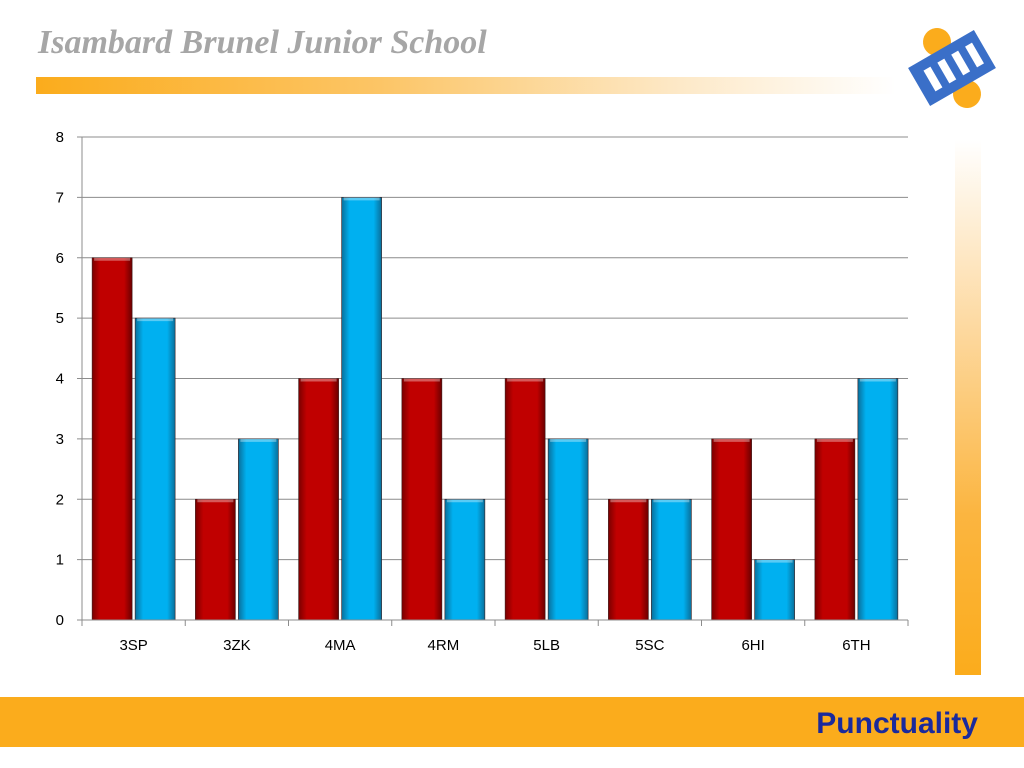 This screenshot has height=768, width=1024. I want to click on x-tick-label: 6HI, so click(752, 645).